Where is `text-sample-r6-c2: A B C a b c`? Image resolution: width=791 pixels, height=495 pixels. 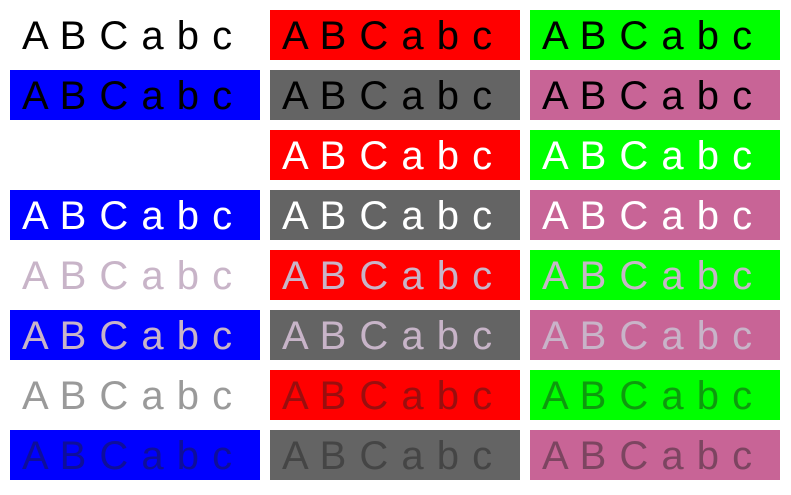
text-sample-r6-c2: A B C a b c is located at coordinates (655, 395).